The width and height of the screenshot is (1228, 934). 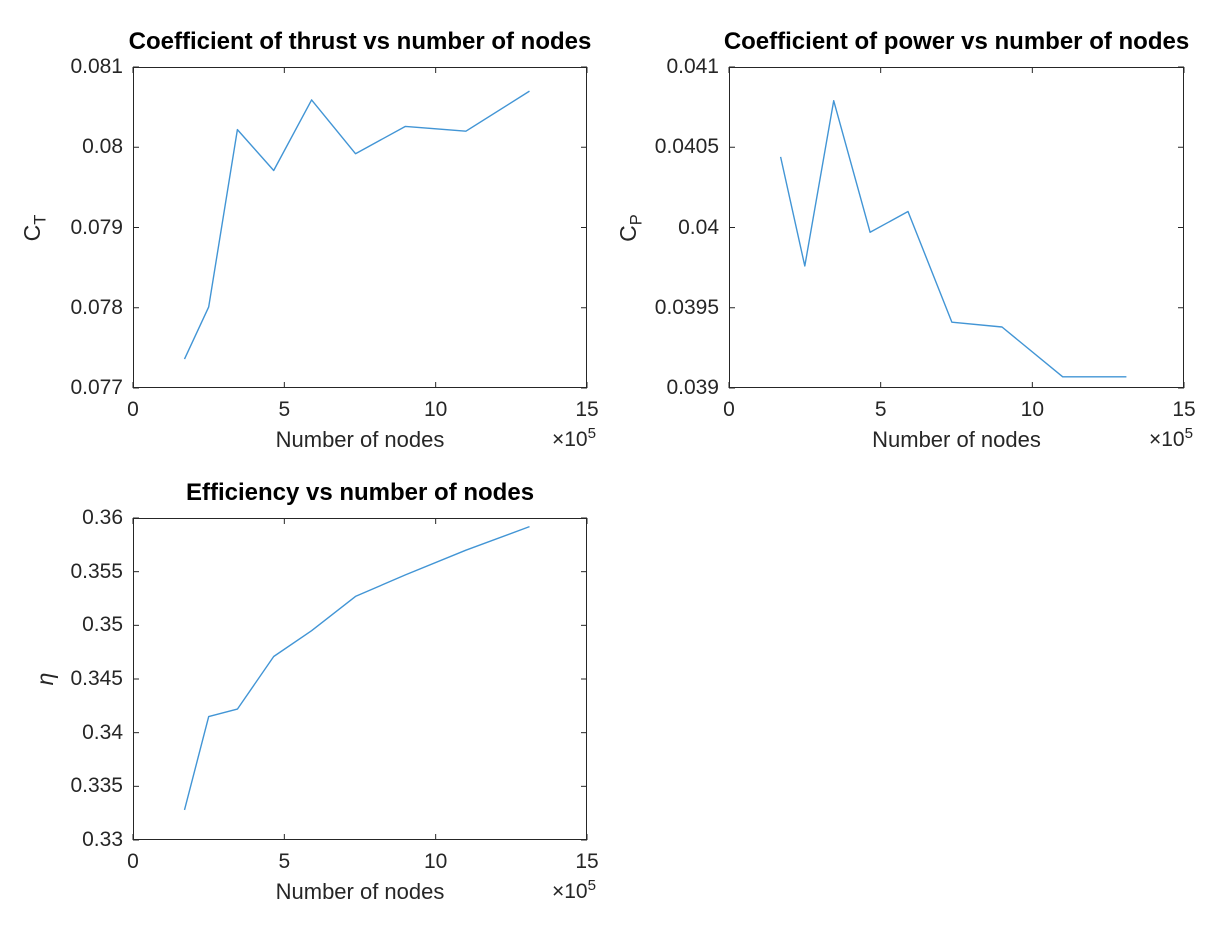 I want to click on thrust-line-series, so click(x=360, y=227).